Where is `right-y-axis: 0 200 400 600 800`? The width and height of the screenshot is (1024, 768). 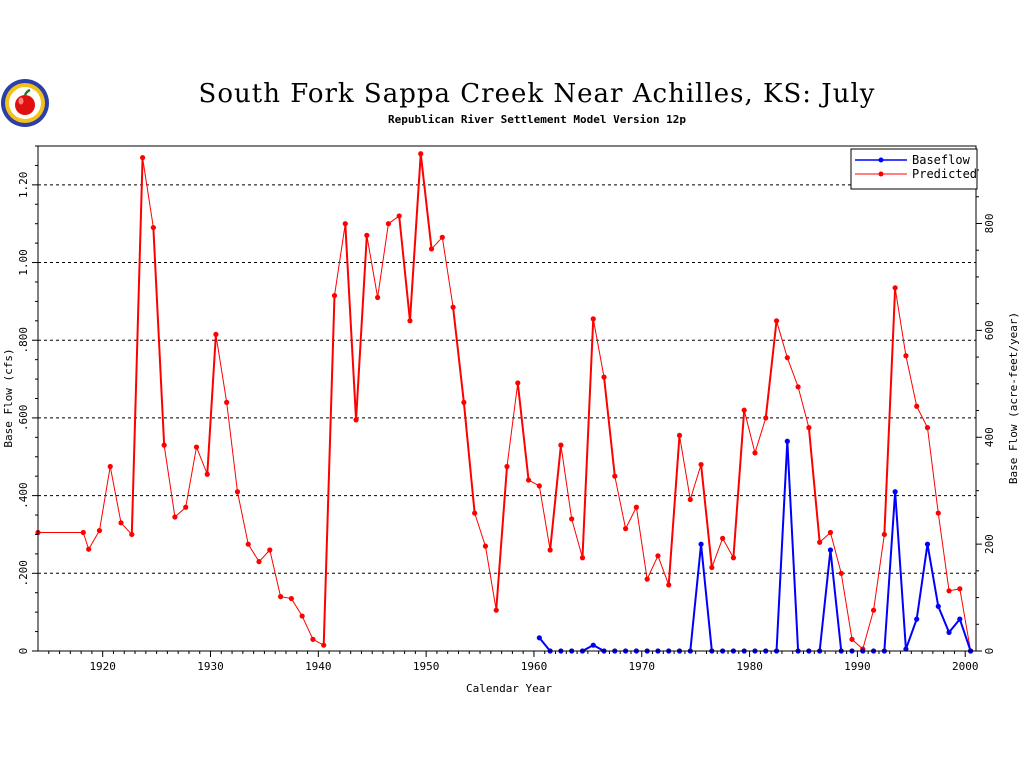
right-y-axis: 0 200 400 600 800 is located at coordinates (986, 411).